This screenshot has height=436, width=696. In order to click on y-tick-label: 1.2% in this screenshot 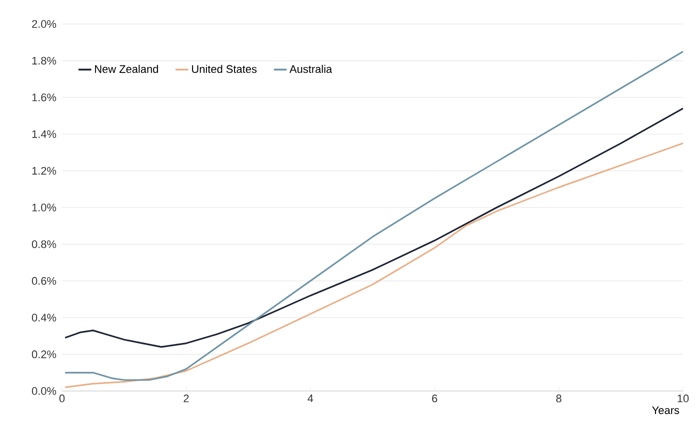, I will do `click(44, 170)`.